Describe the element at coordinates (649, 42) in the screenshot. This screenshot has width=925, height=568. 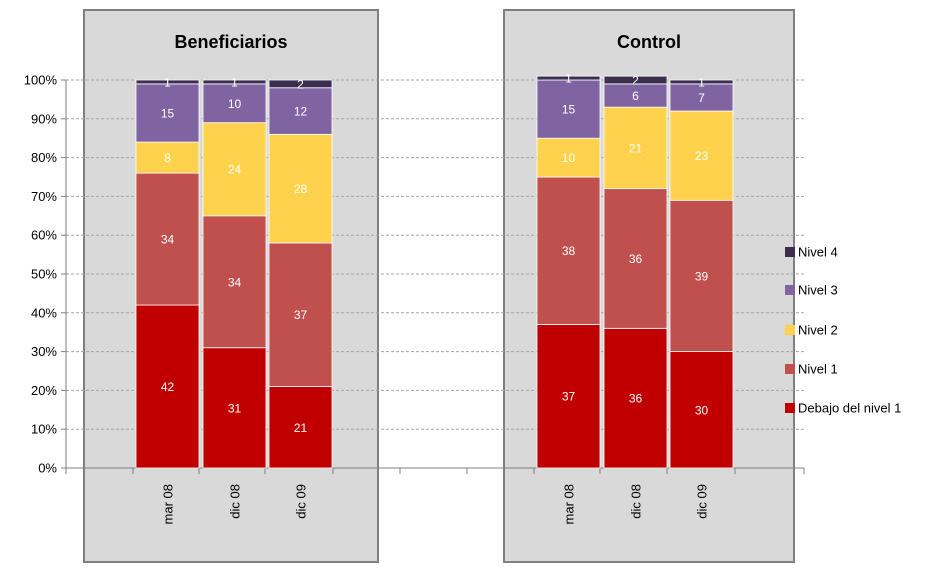
I see `group-title-1: Control` at that location.